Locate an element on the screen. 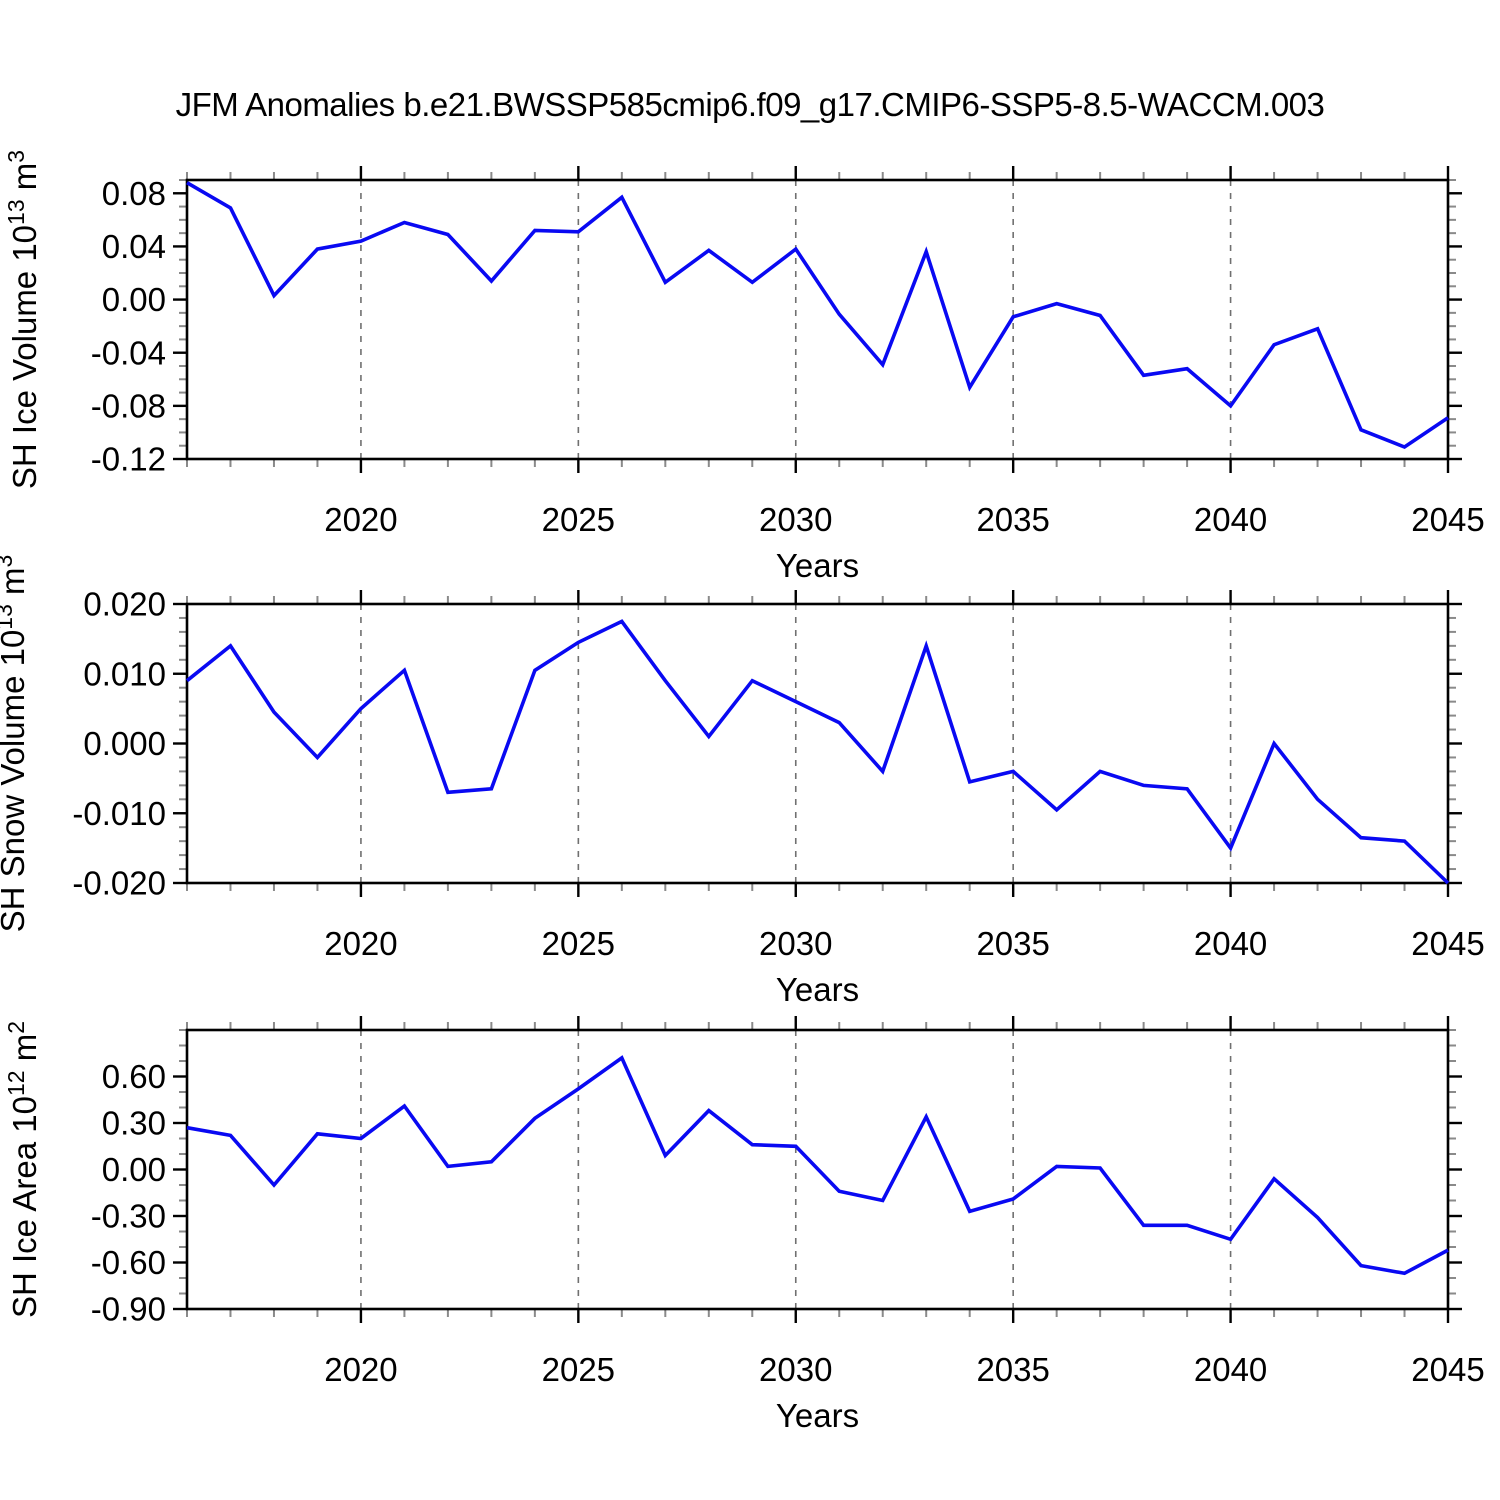 The height and width of the screenshot is (1500, 1500). y-tick-label: -0.08 is located at coordinates (128, 405).